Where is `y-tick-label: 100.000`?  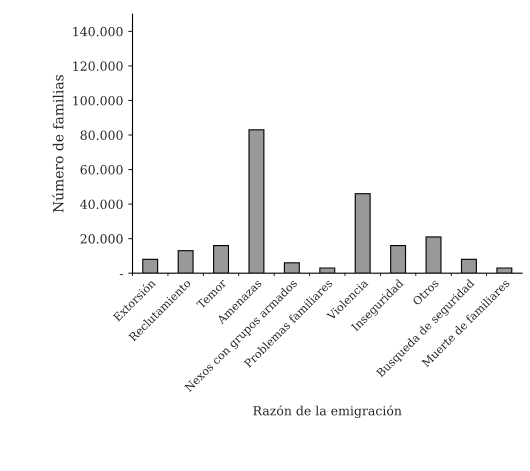
y-tick-label: 100.000 is located at coordinates (98, 101).